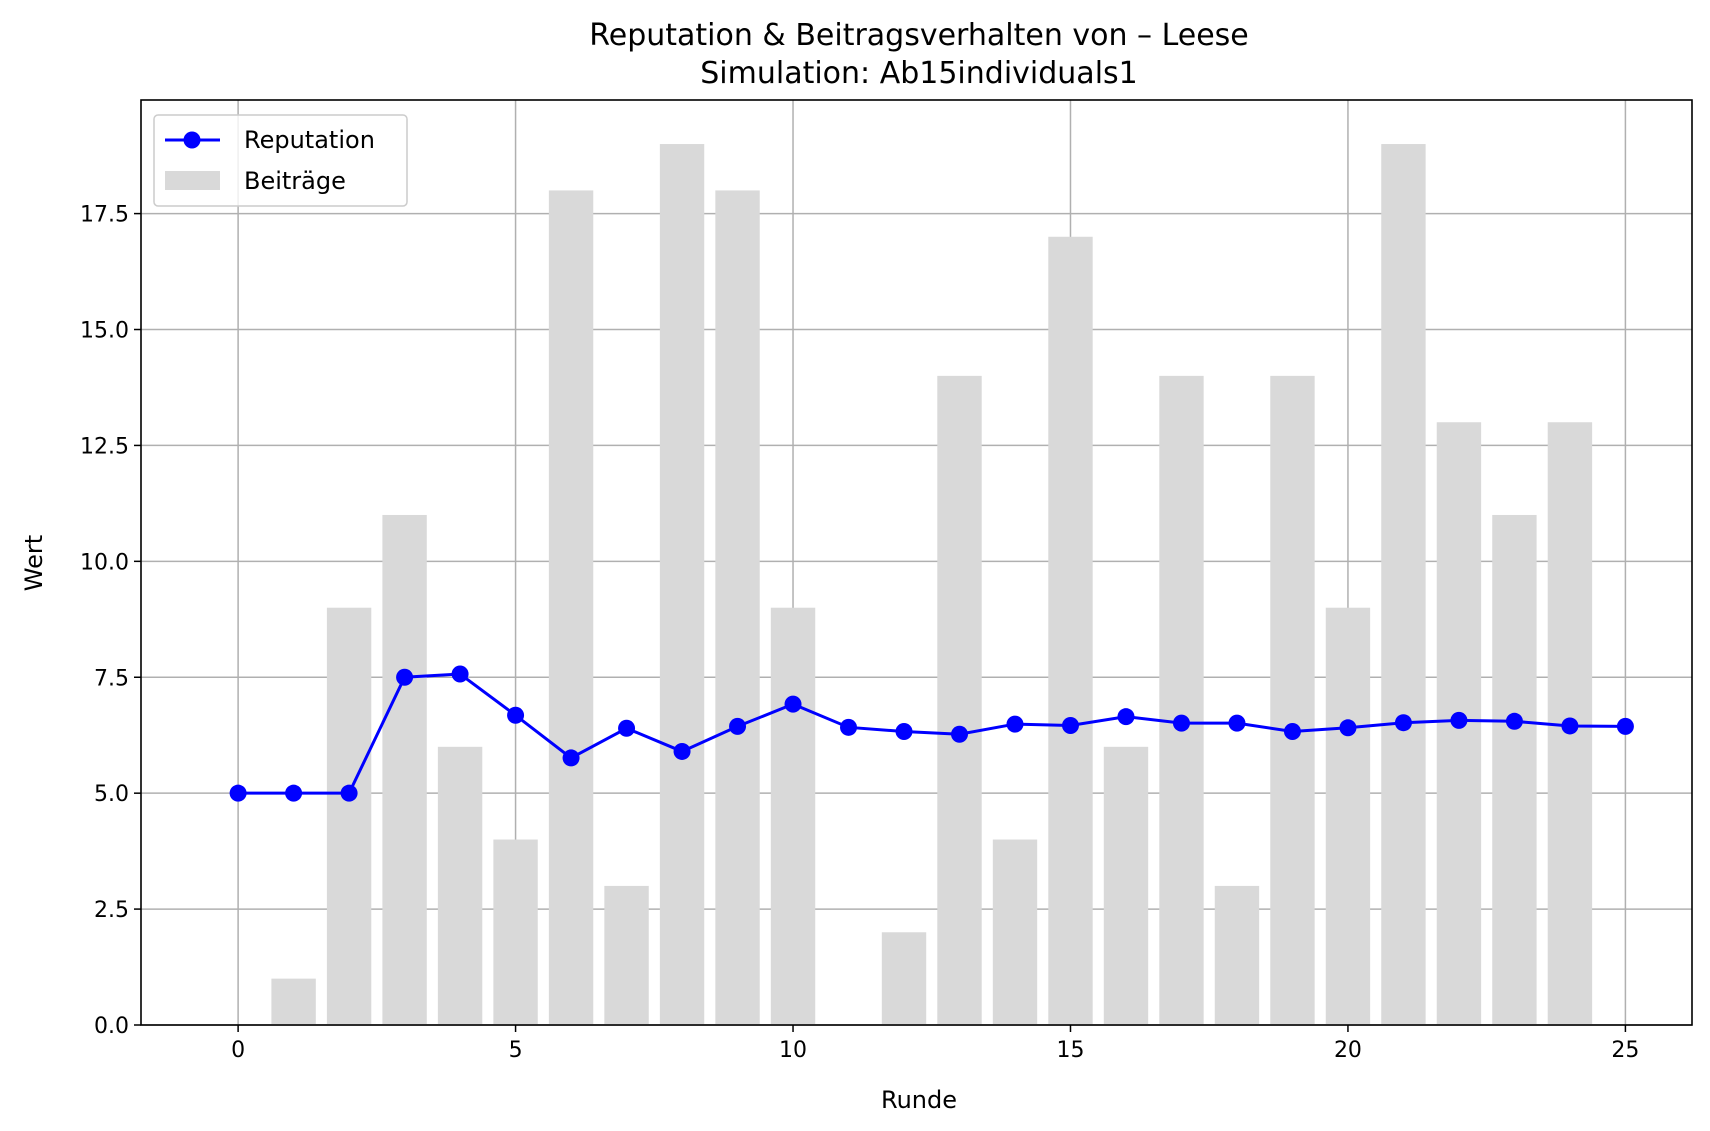 The width and height of the screenshot is (1710, 1131). What do you see at coordinates (280, 160) in the screenshot?
I see `legend: Reputation Beiträge` at bounding box center [280, 160].